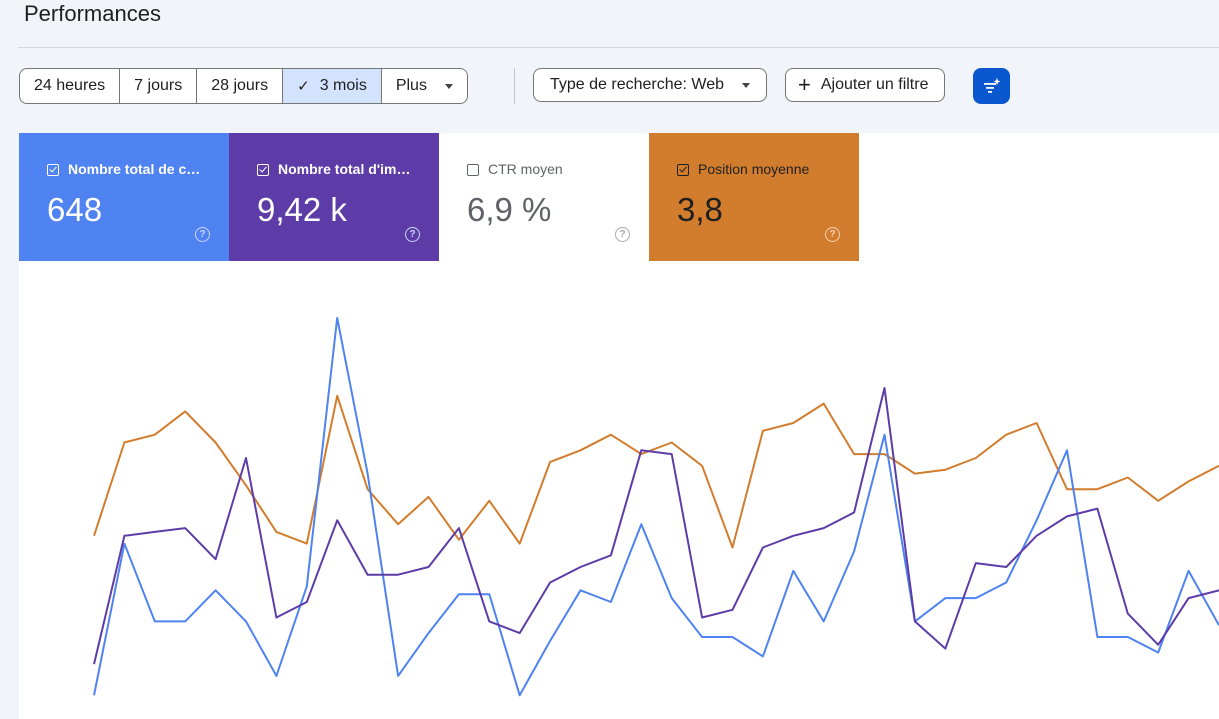  I want to click on checkbox-unchecked-icon, so click(473, 170).